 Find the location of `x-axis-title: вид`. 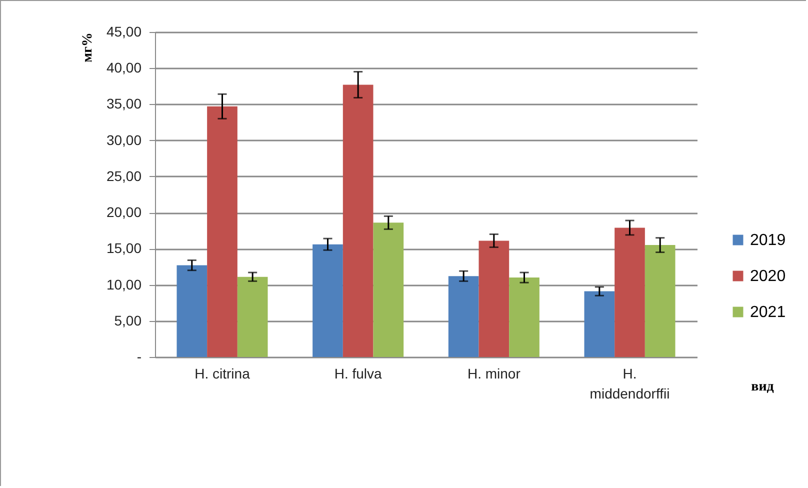

x-axis-title: вид is located at coordinates (762, 387).